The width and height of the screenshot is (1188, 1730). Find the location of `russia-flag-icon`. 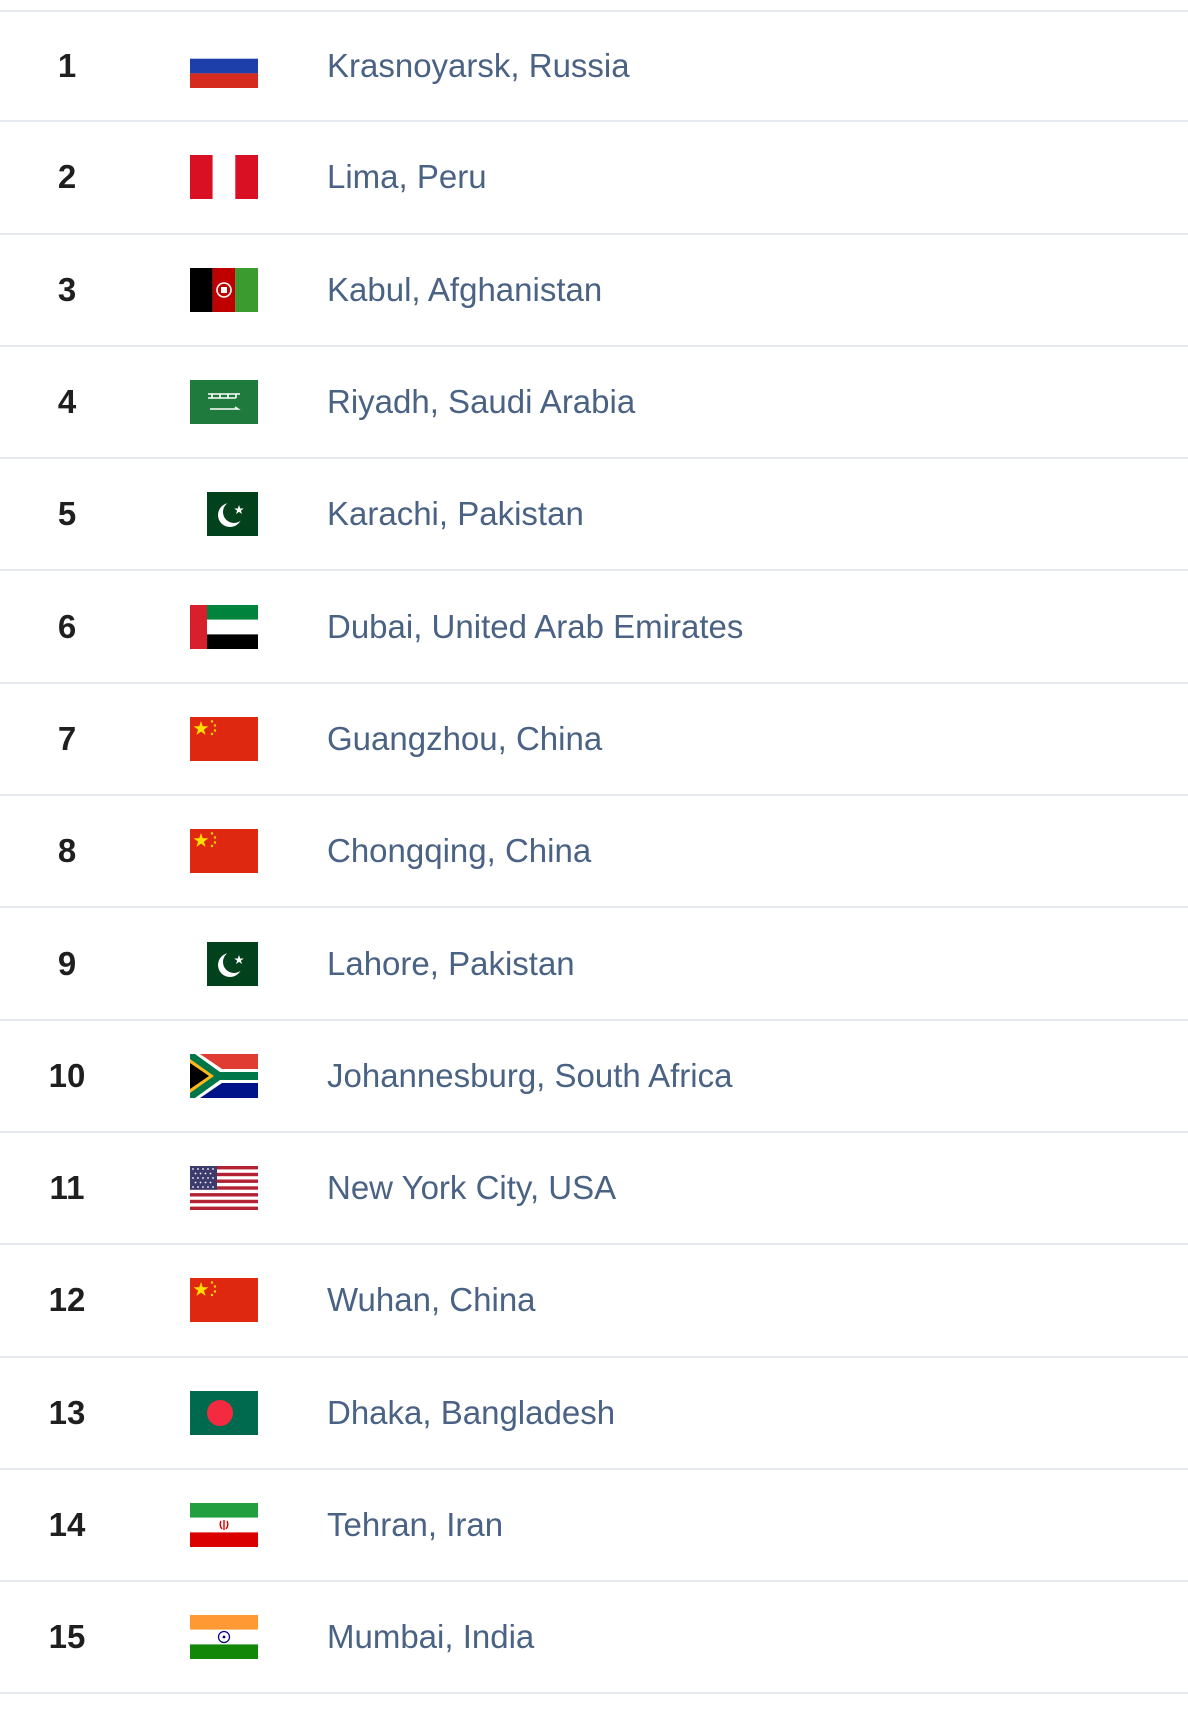

russia-flag-icon is located at coordinates (224, 66).